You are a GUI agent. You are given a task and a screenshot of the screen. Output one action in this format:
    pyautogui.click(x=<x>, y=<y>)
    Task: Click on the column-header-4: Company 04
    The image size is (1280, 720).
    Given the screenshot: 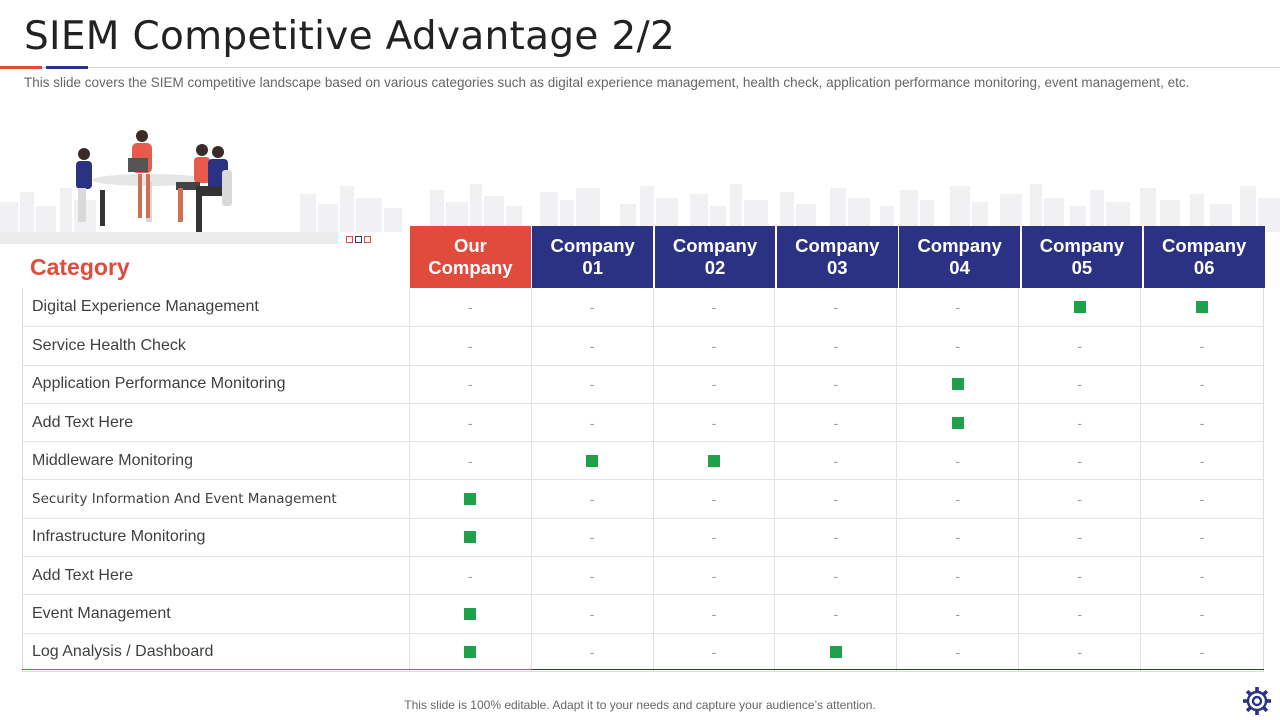 What is the action you would take?
    pyautogui.click(x=959, y=257)
    